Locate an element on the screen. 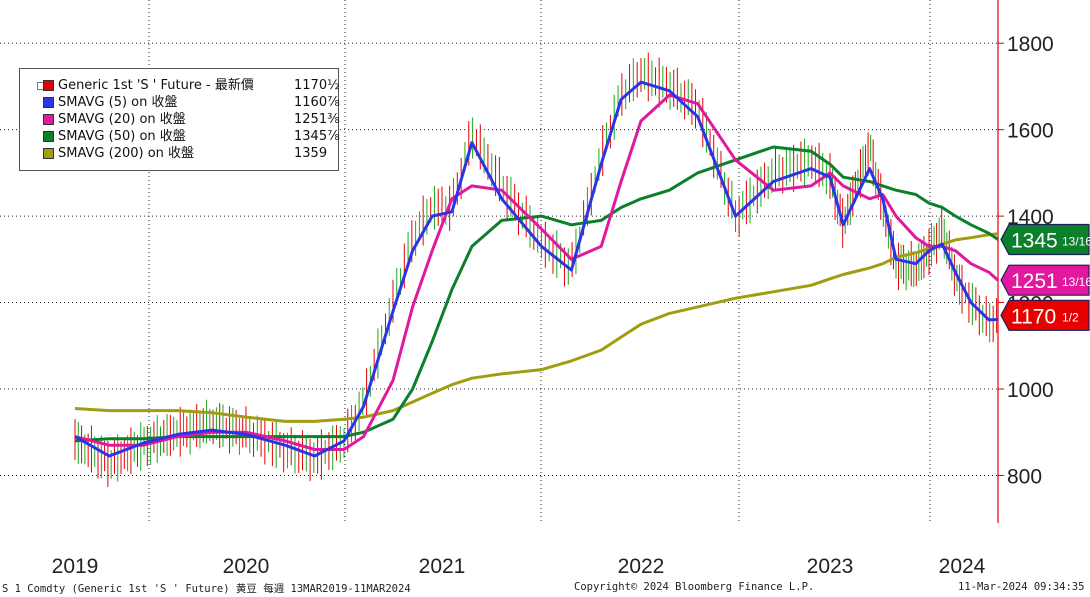 This screenshot has height=597, width=1090. value-tag-label: 1345 is located at coordinates (1034, 241).